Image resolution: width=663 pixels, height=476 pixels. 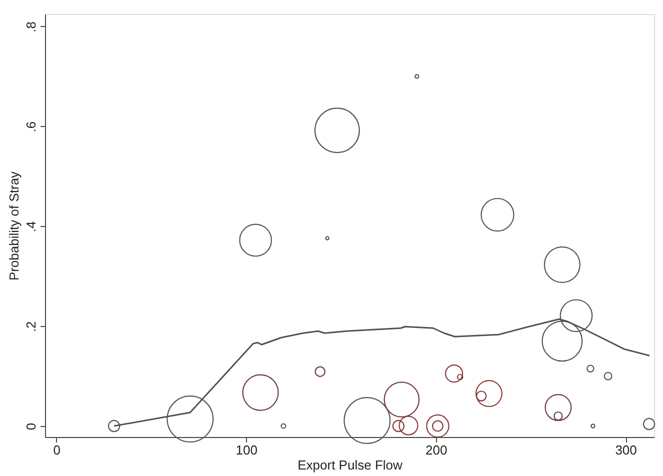 What do you see at coordinates (31, 27) in the screenshot?
I see `y-tick-label: .8` at bounding box center [31, 27].